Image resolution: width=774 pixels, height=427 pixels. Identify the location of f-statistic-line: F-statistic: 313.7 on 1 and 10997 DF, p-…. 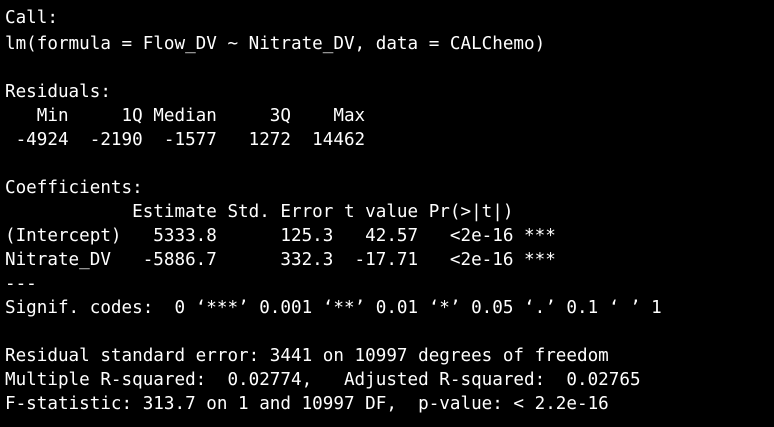
(307, 404).